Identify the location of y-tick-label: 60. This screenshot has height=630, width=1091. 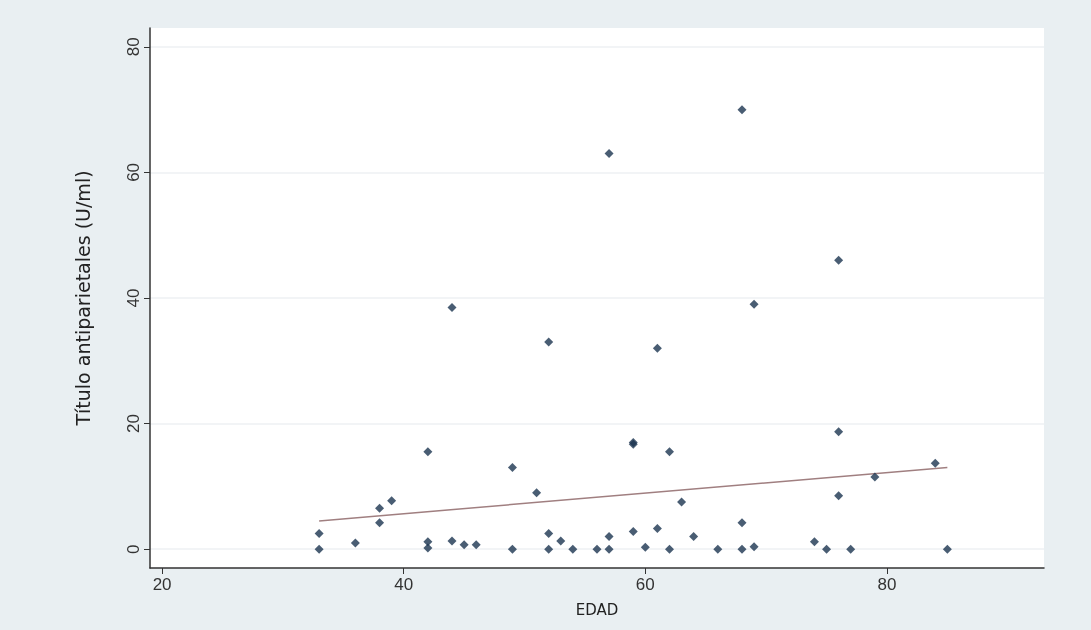
(133, 172).